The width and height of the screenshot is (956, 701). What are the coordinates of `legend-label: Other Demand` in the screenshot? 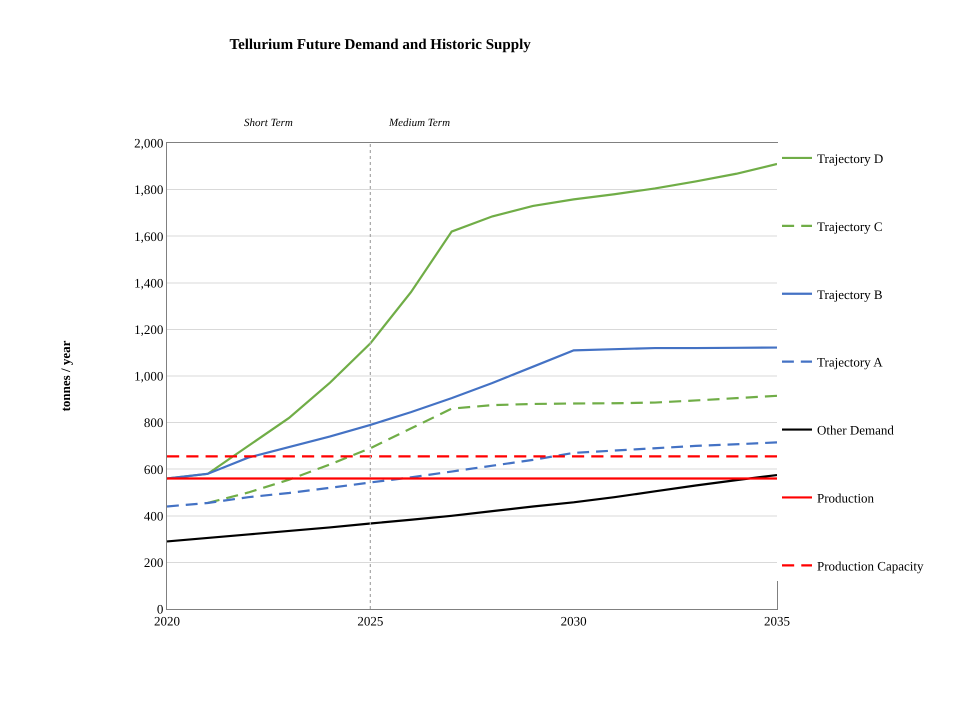 It's located at (855, 430).